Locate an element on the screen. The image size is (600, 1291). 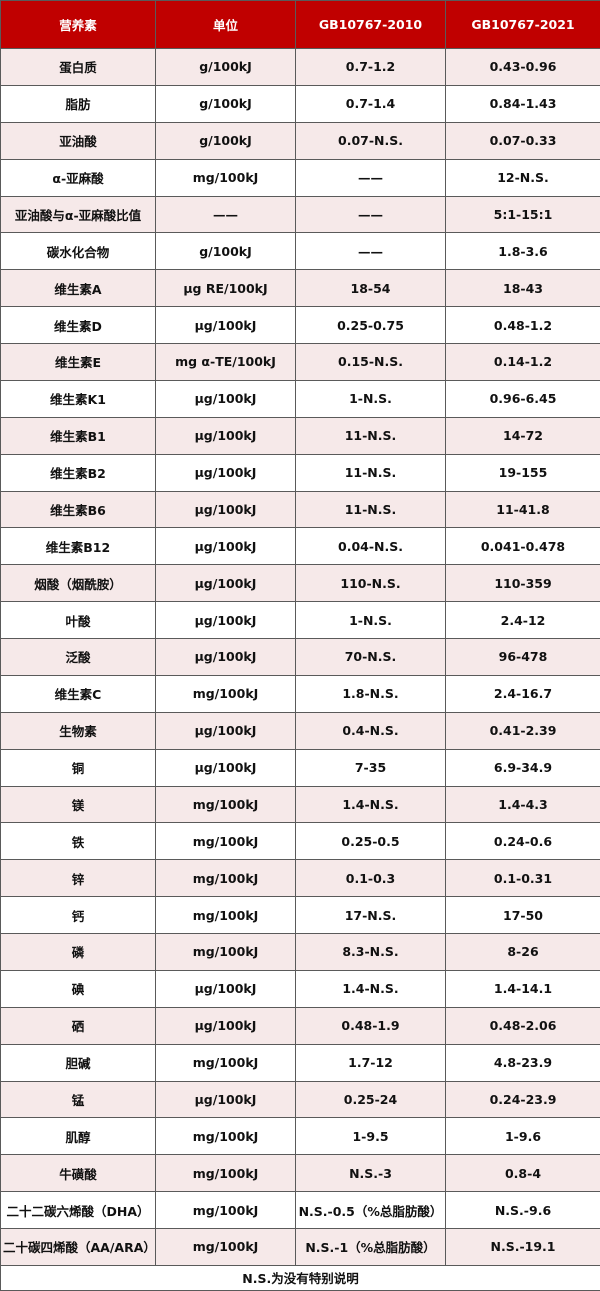
cell-nutrient: 亚油酸与α-亚麻酸比值 is located at coordinates (78, 214).